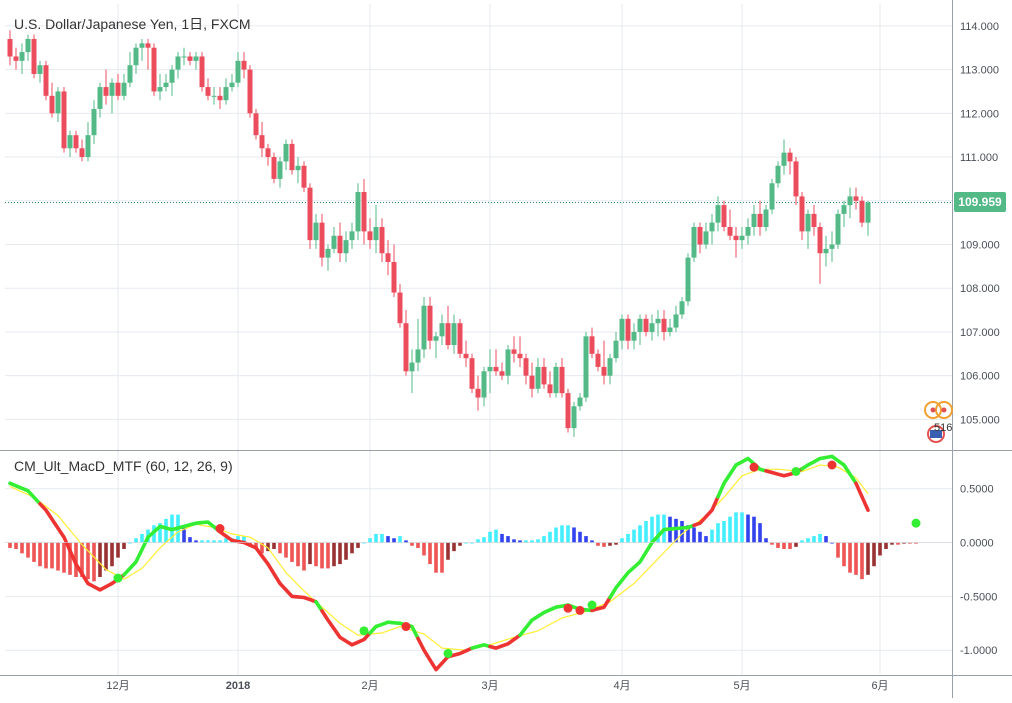 This screenshot has height=703, width=1012. What do you see at coordinates (933, 410) in the screenshot?
I see `event-dot-icon` at bounding box center [933, 410].